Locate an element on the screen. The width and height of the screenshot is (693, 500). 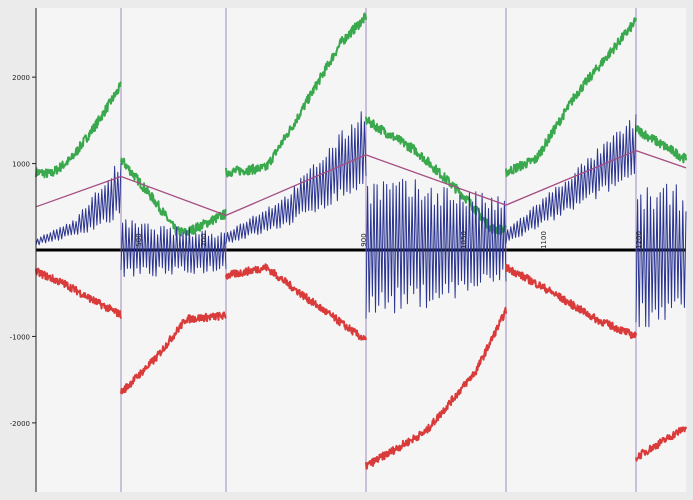
y-tick-label-2: -1000 is located at coordinates (20, 337).